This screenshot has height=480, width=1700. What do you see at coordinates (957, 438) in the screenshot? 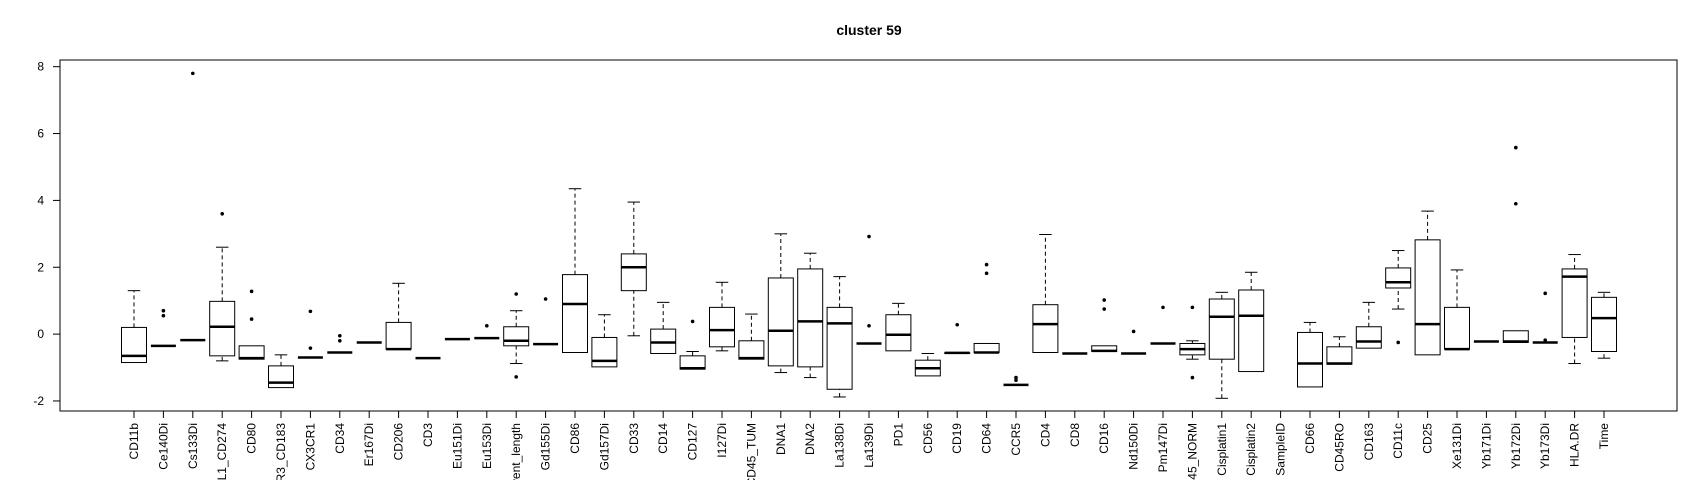
I see `x-tick-label: CD19` at bounding box center [957, 438].